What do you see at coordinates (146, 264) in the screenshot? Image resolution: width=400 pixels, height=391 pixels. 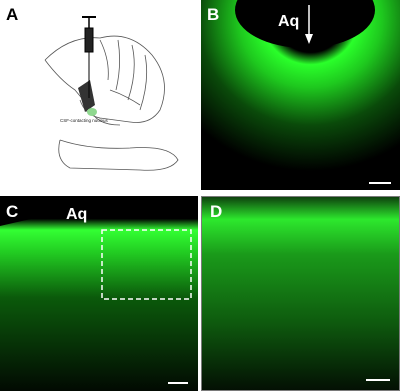 I see `inset-box` at bounding box center [146, 264].